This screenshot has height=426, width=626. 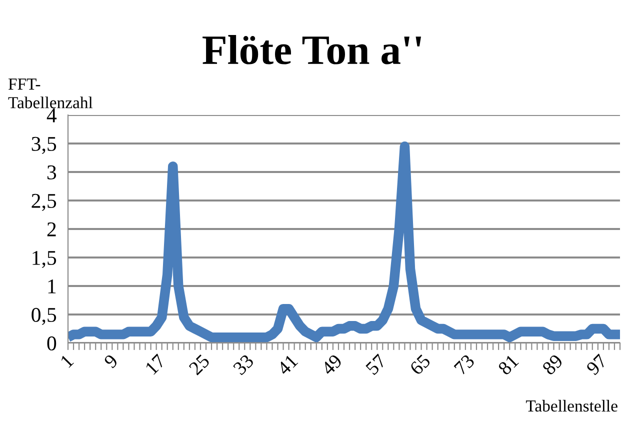 I want to click on x-axis-title: Tabellenstelle, so click(x=572, y=406).